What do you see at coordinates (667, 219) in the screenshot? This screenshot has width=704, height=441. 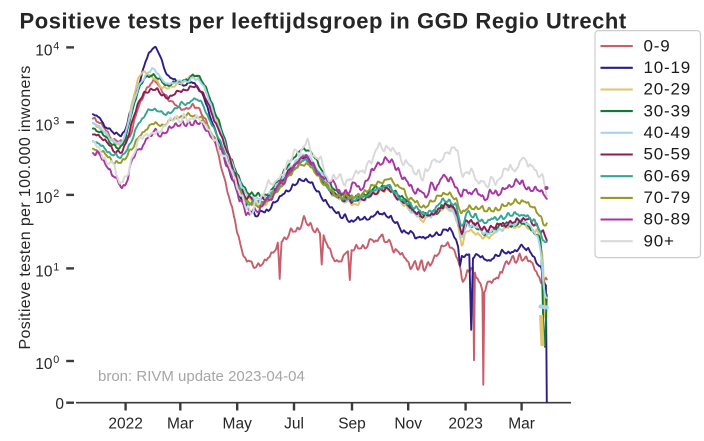 I see `svg-text: 80-89` at bounding box center [667, 219].